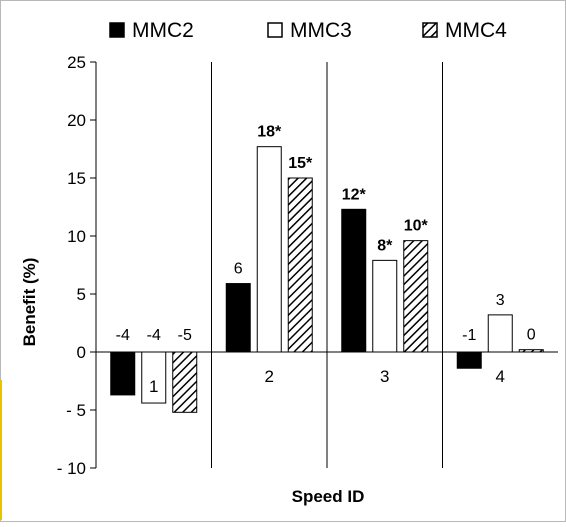  Describe the element at coordinates (81, 352) in the screenshot. I see `y-tick-label: 0` at that location.